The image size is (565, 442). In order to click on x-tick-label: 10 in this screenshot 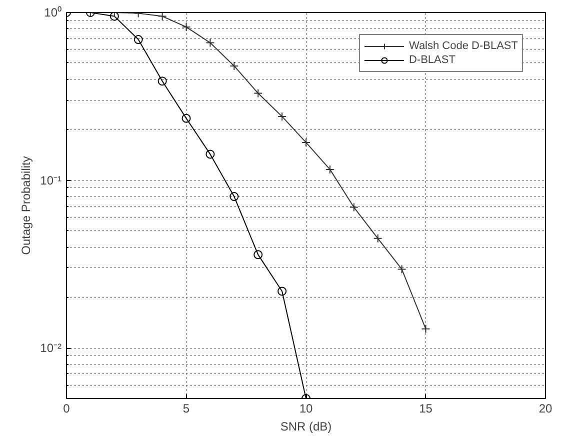, I will do `click(306, 409)`.